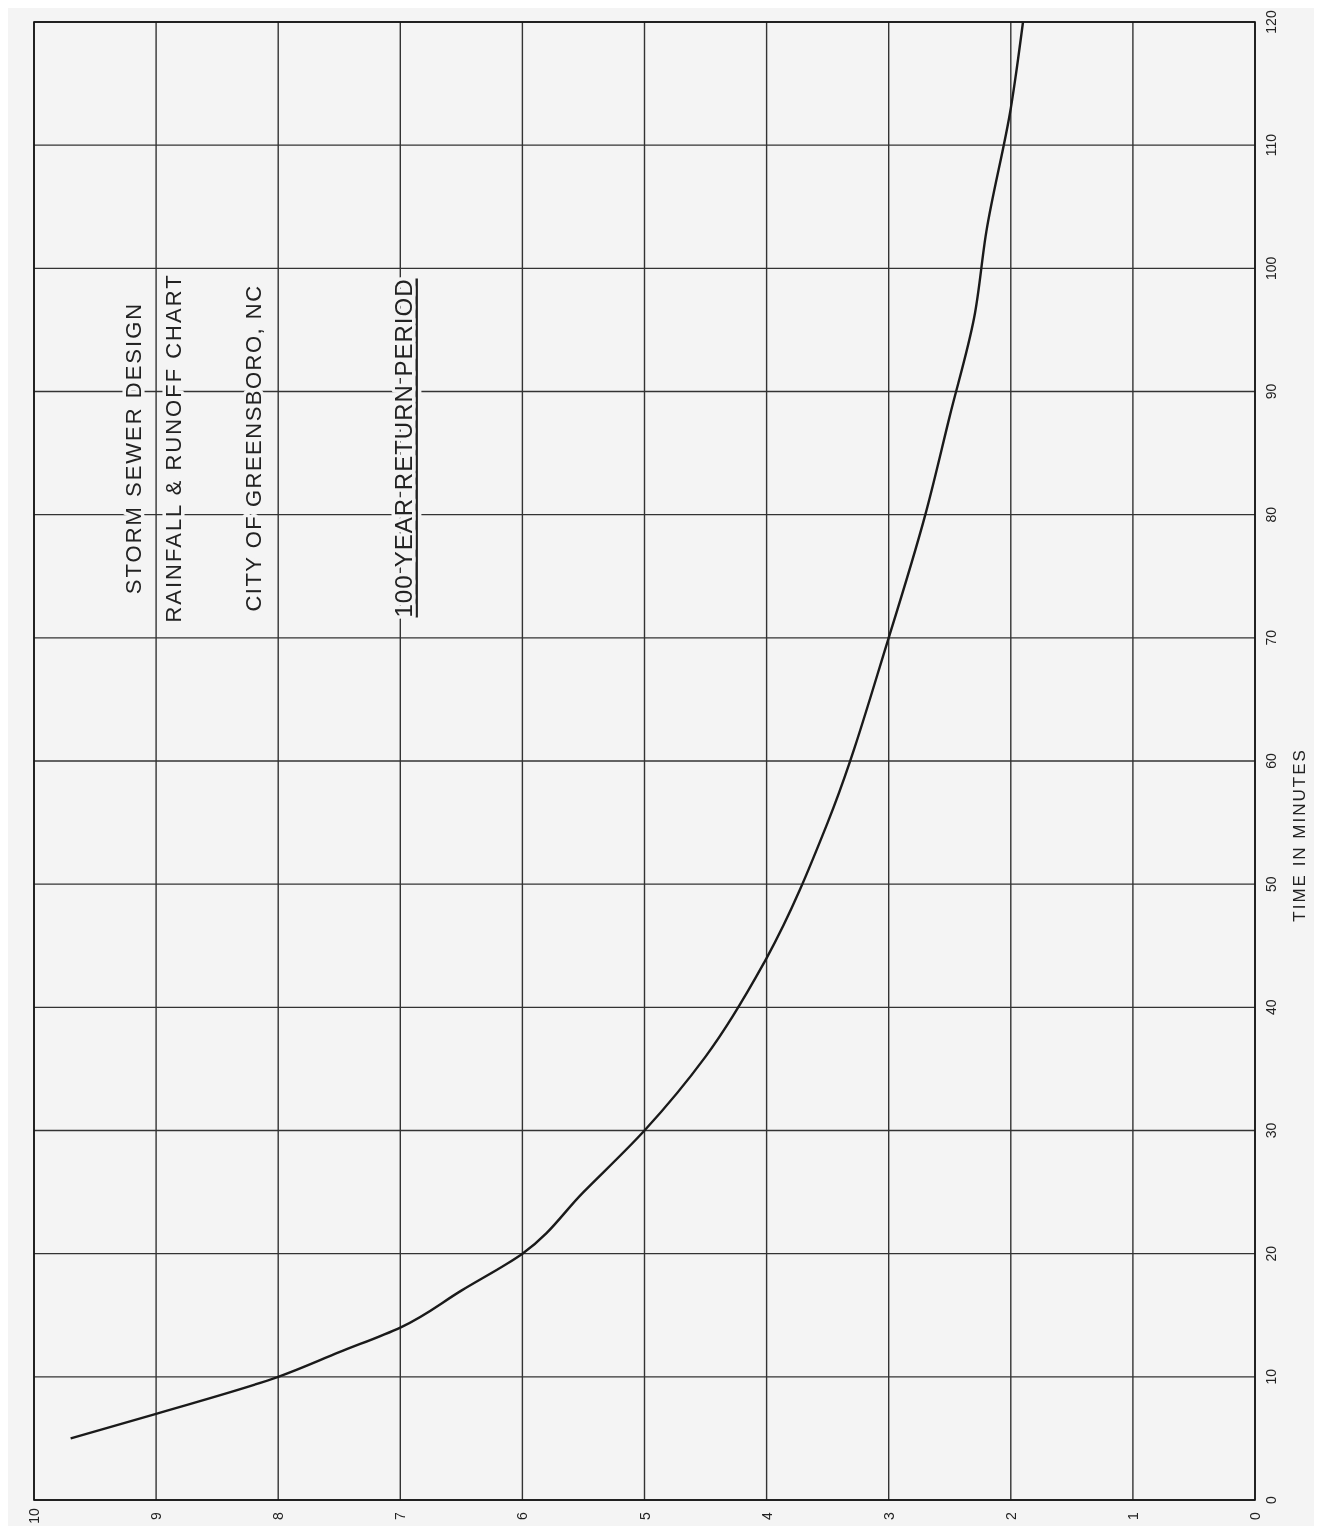 The height and width of the screenshot is (1534, 1322). What do you see at coordinates (278, 1515) in the screenshot?
I see `x-tick-label: 8` at bounding box center [278, 1515].